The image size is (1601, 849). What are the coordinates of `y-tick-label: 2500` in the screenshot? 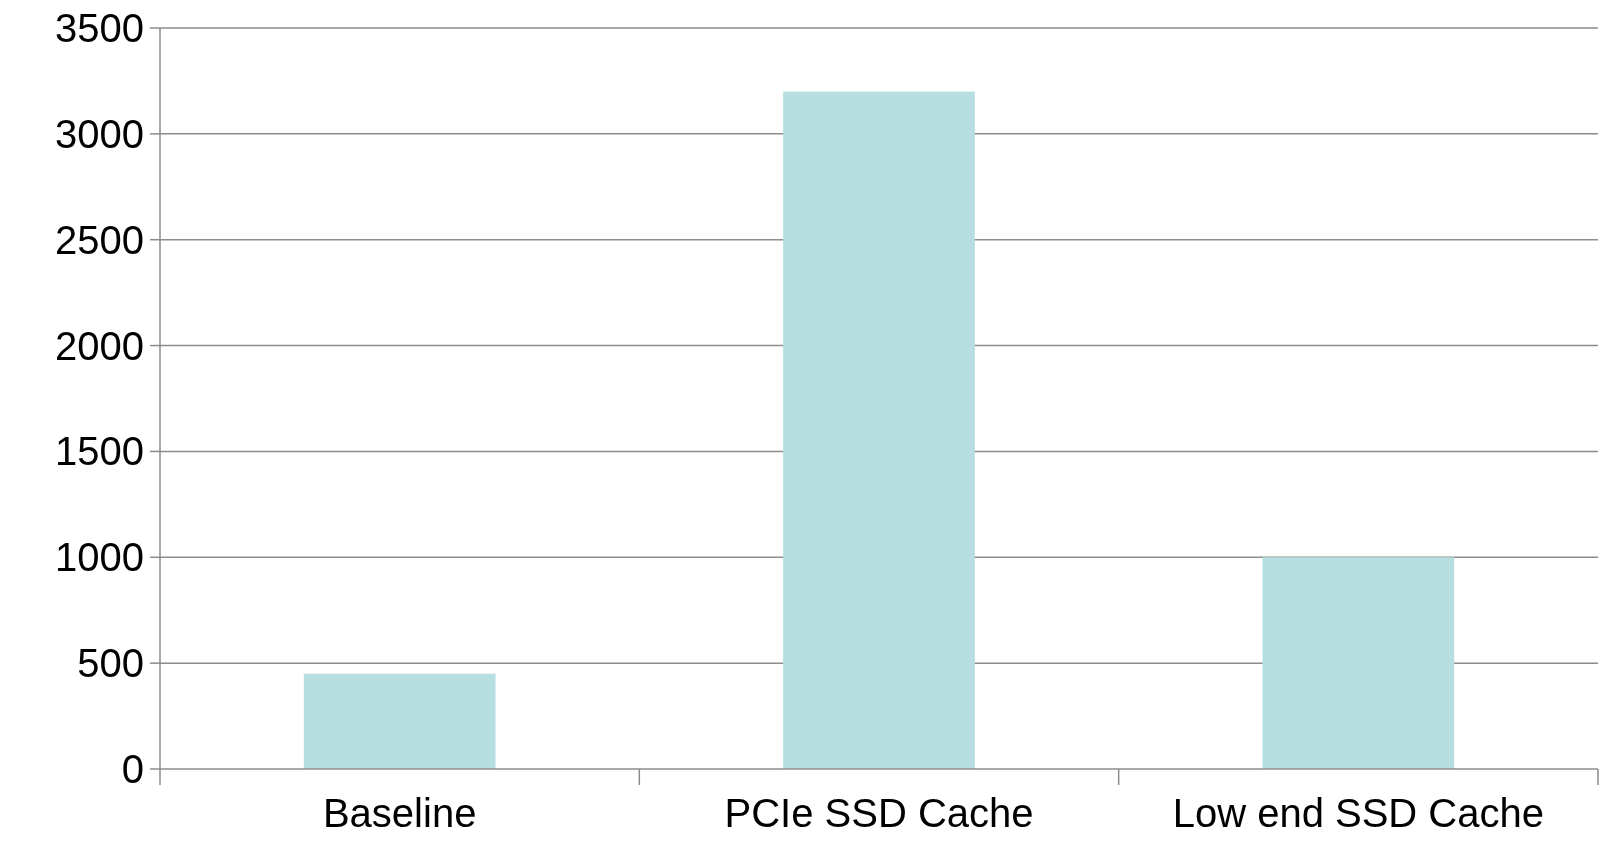 It's located at (99, 239).